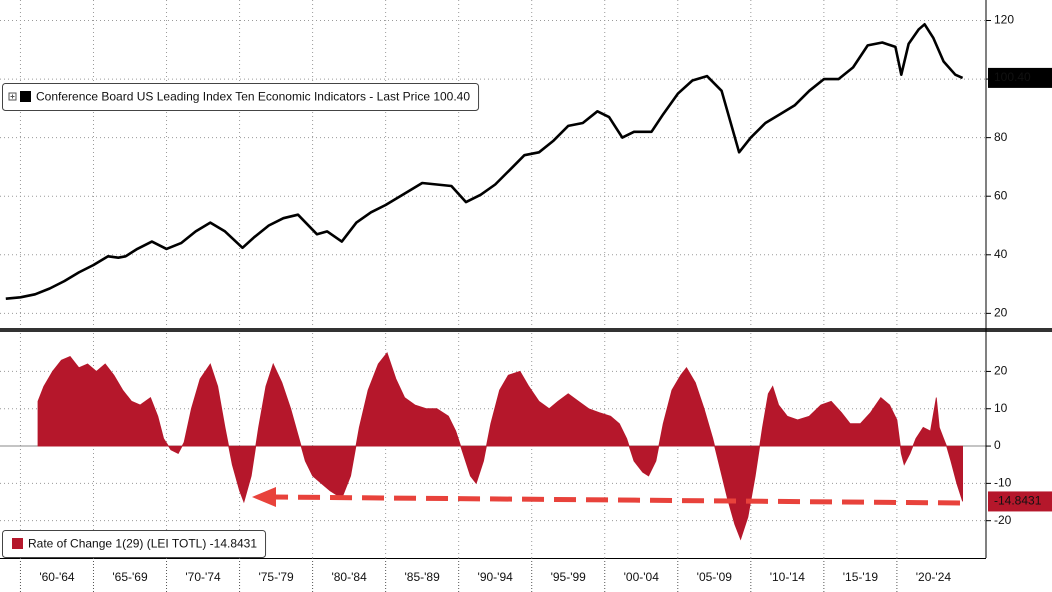 This screenshot has height=592, width=1052. I want to click on x-tick-label: '15-'19, so click(861, 577).